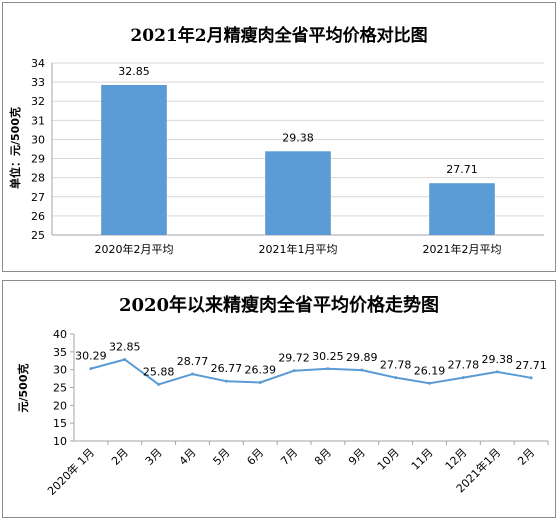 The image size is (558, 521). I want to click on bar-chart-y-tick: 29, so click(38, 159).